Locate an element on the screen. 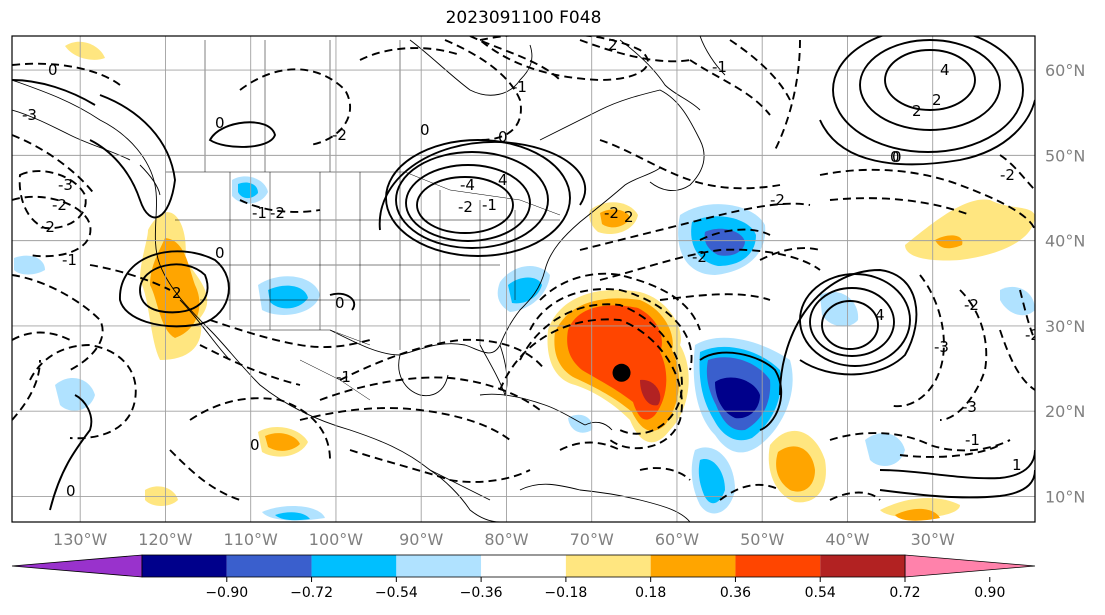 The width and height of the screenshot is (1105, 615). coast-labrador is located at coordinates (660, 75).